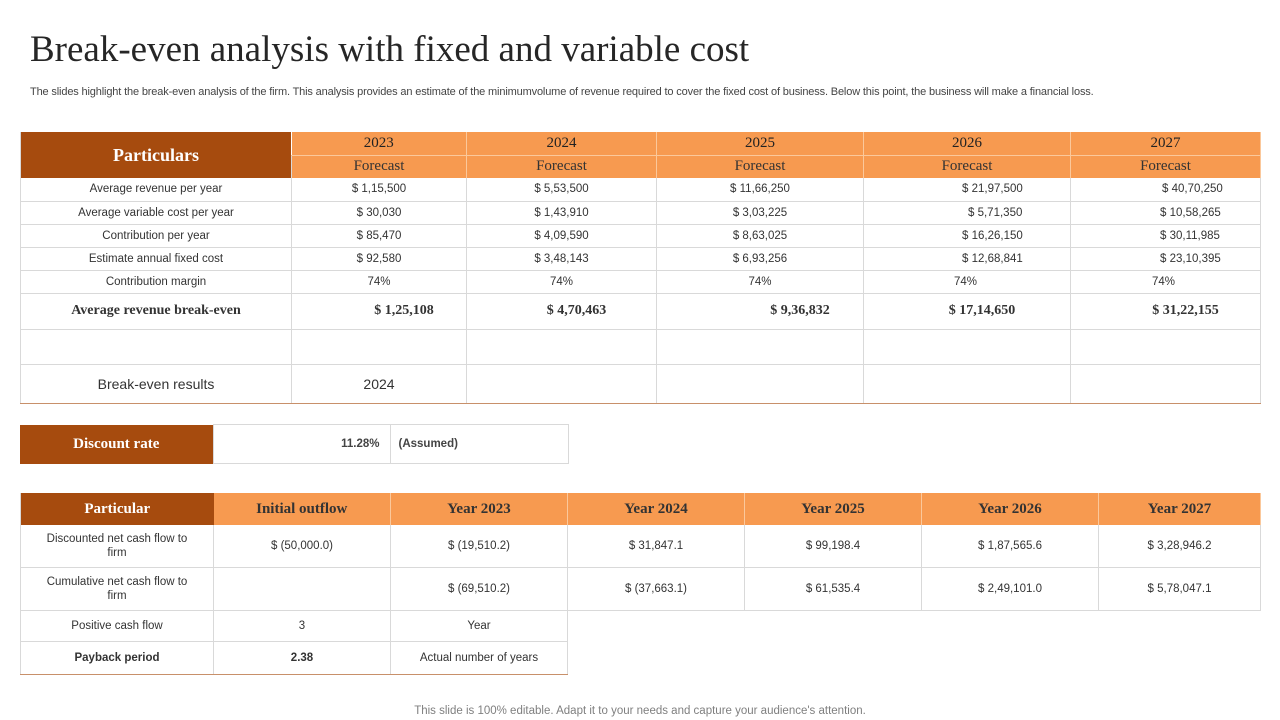 The width and height of the screenshot is (1280, 720). I want to click on payback-period-value: 2.38, so click(302, 658).